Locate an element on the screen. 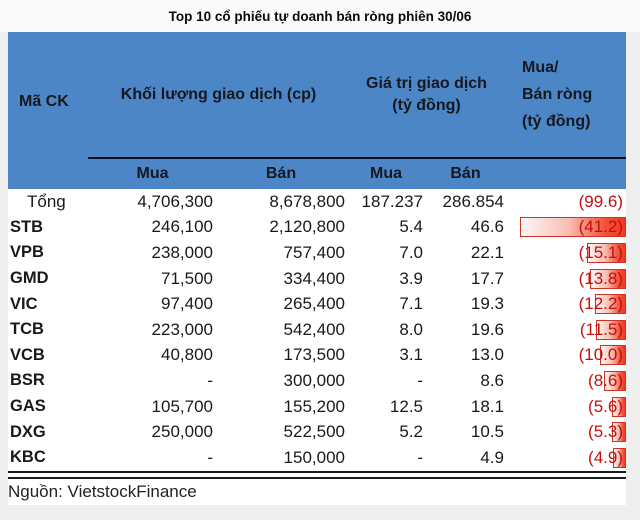 Image resolution: width=640 pixels, height=520 pixels. ticker-cell: TCB is located at coordinates (27, 329).